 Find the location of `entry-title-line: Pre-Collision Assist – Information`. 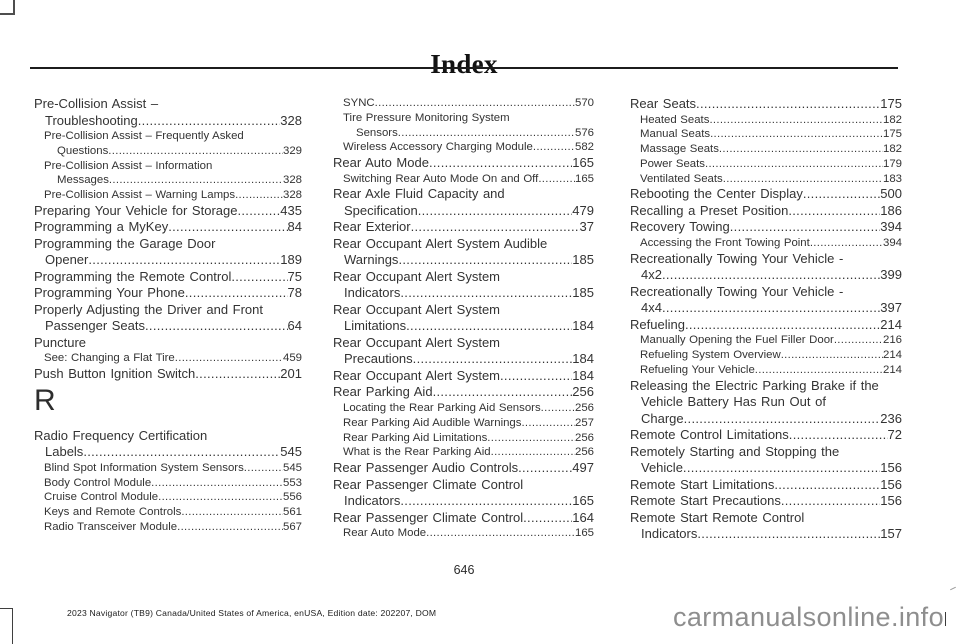

entry-title-line: Pre-Collision Assist – Information is located at coordinates (128, 165).